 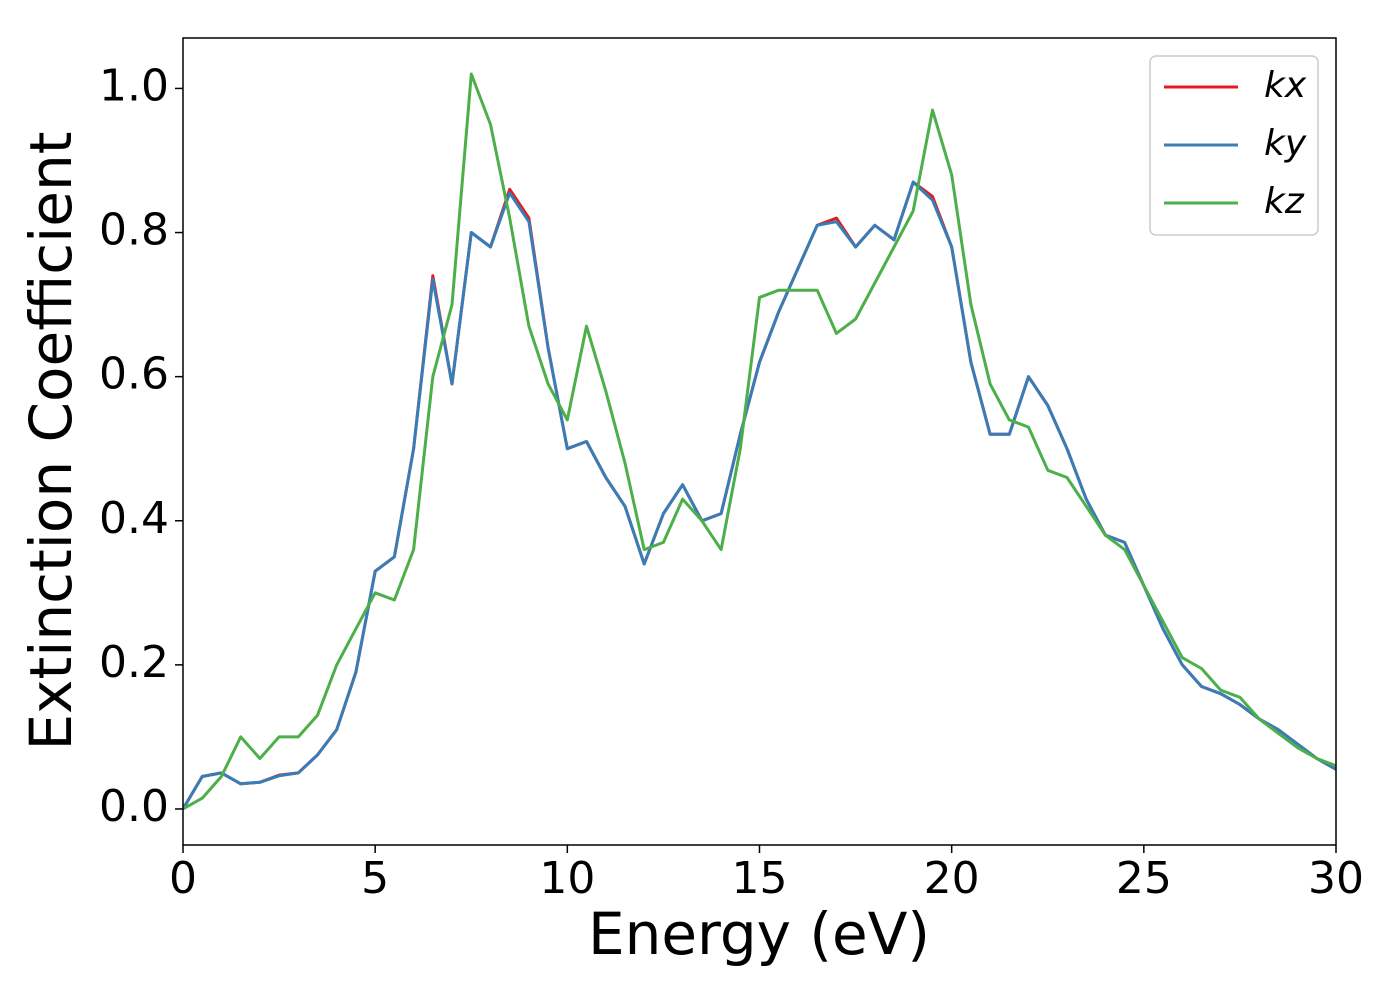 I want to click on y-axis-label: Extinction Coefficient, so click(x=51, y=441).